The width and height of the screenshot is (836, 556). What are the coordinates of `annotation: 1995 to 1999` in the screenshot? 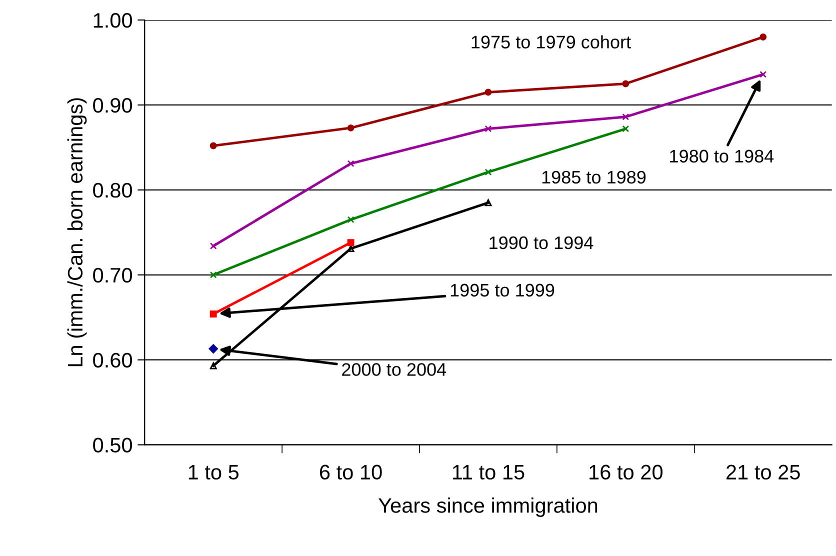 It's located at (502, 290).